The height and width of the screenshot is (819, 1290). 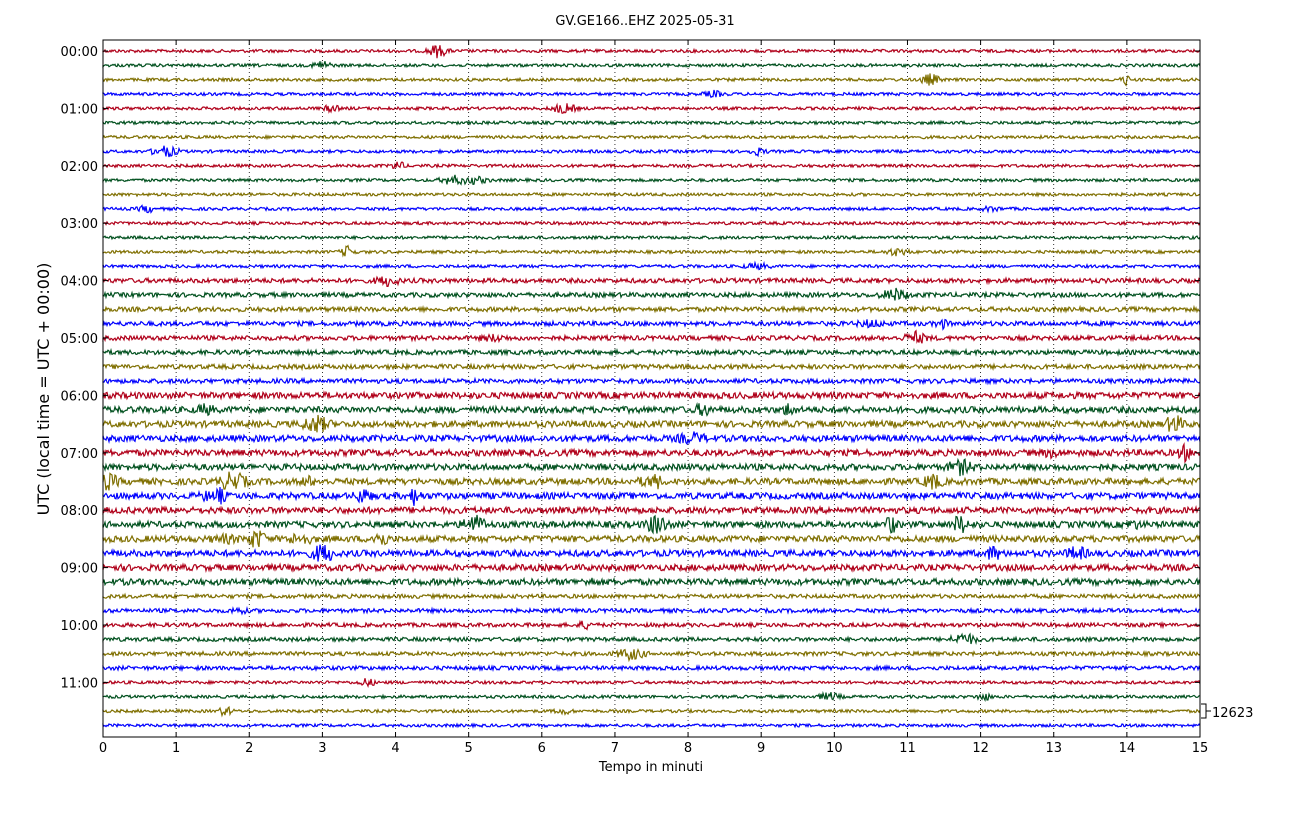 I want to click on y-tick-label: 07:00, so click(x=79, y=454).